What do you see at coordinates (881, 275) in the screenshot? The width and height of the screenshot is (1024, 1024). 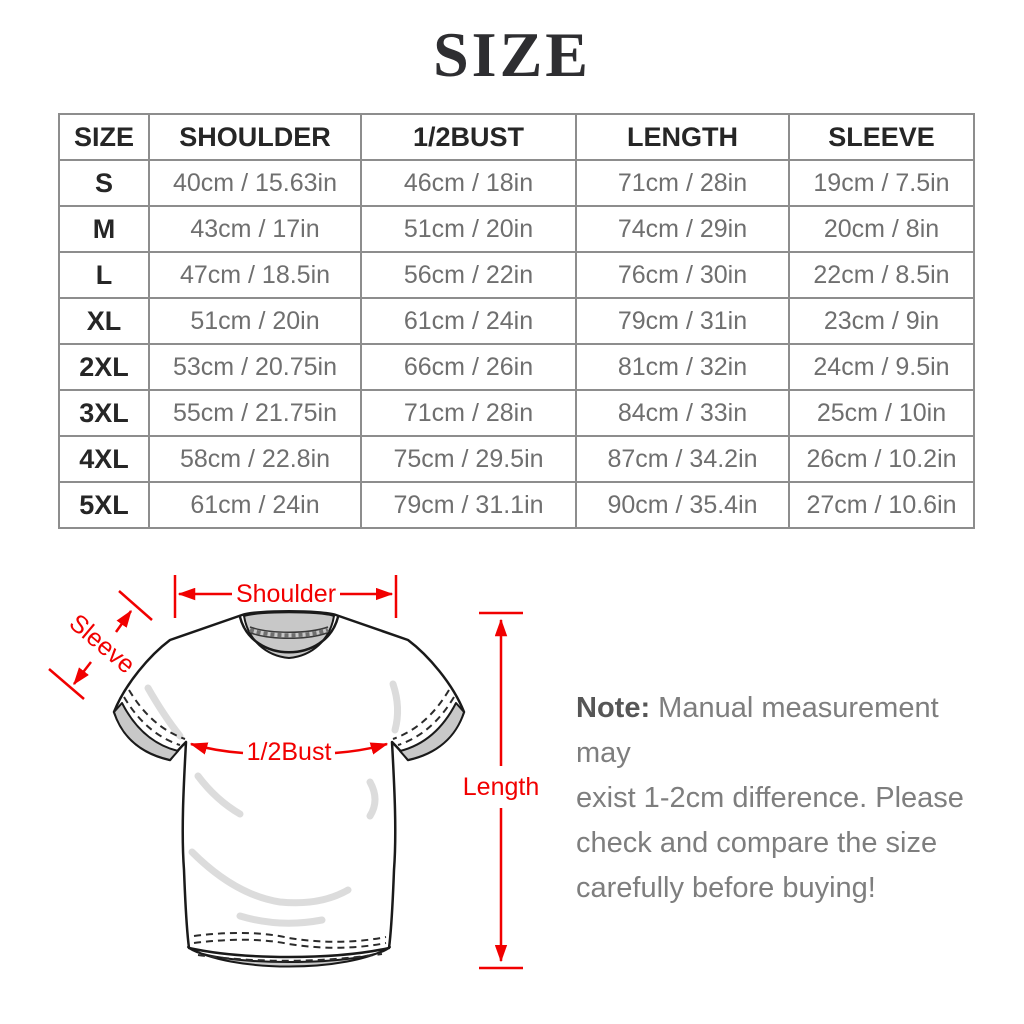 I see `measurement-cell: 22cm / 8.5in` at bounding box center [881, 275].